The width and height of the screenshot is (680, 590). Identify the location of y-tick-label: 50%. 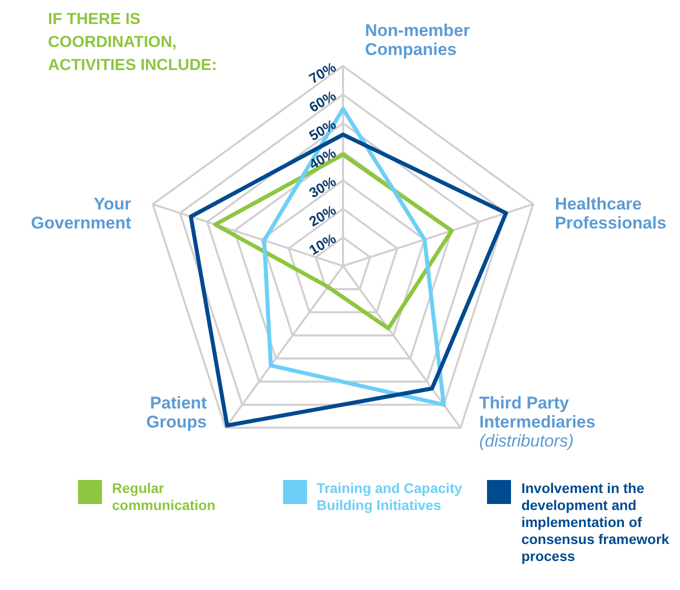
(322, 130).